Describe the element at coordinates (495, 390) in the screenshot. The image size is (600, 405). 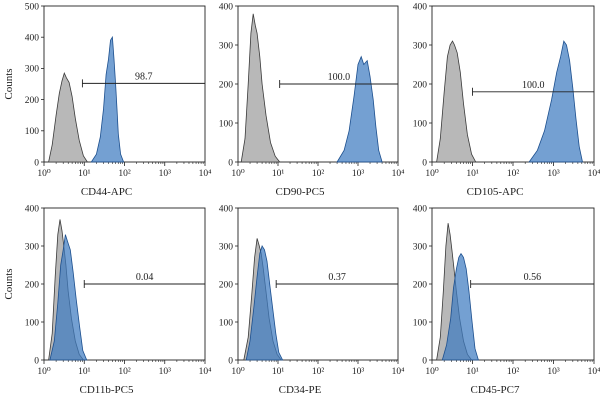
I see `x-axis-title: CD45-PC7` at that location.